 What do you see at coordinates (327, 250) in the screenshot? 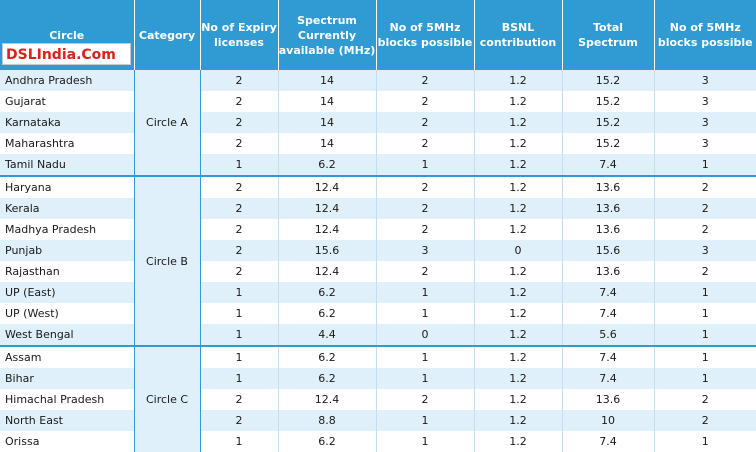
I see `spectrum-cell: 15.6` at bounding box center [327, 250].